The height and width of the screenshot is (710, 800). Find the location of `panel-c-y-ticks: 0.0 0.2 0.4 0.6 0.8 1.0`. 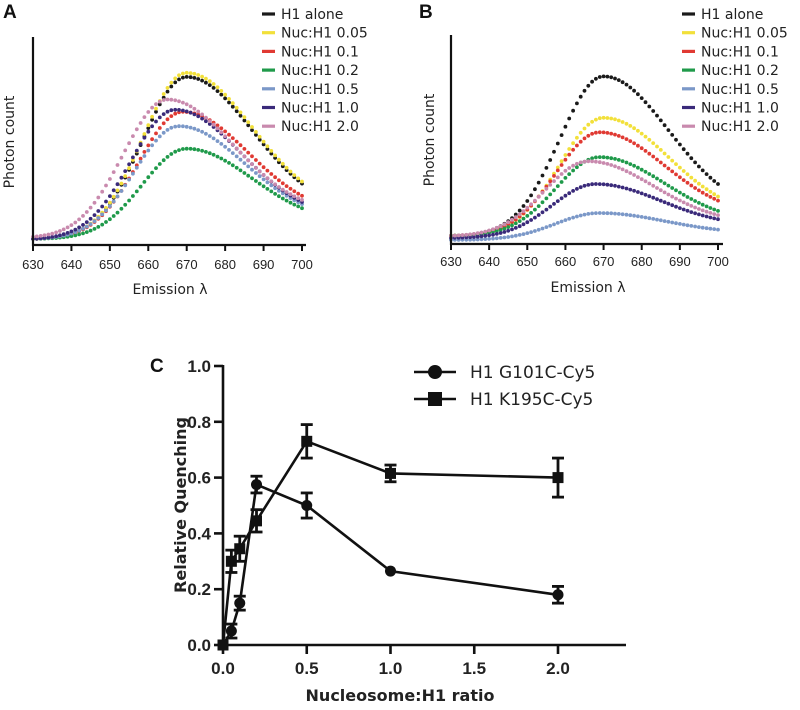

panel-c-y-ticks: 0.0 0.2 0.4 0.6 0.8 1.0 is located at coordinates (205, 506).